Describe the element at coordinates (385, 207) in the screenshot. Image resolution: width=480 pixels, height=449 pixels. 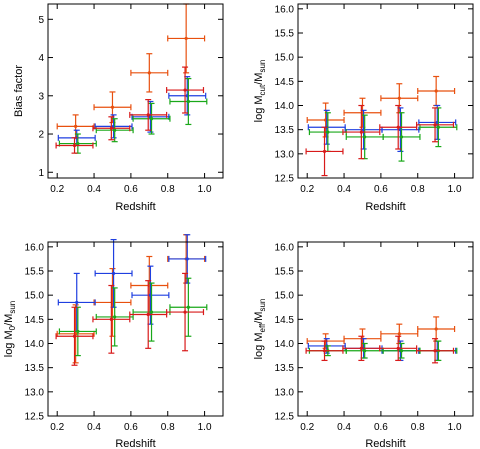
I see `m-cut-x-axis-title: Redshift` at that location.